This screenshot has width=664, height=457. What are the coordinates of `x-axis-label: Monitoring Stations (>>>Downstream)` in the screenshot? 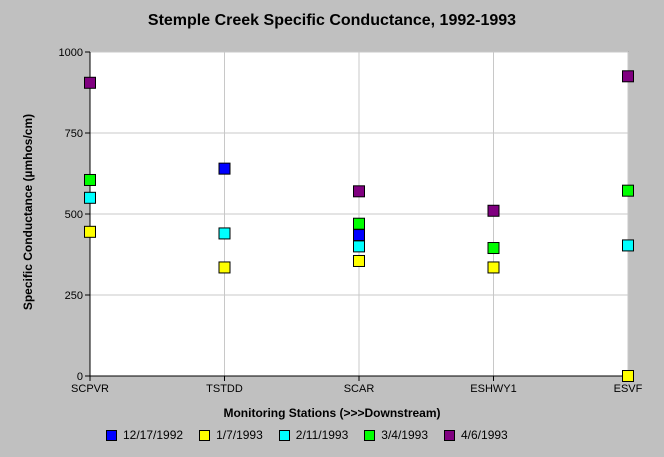 It's located at (332, 413).